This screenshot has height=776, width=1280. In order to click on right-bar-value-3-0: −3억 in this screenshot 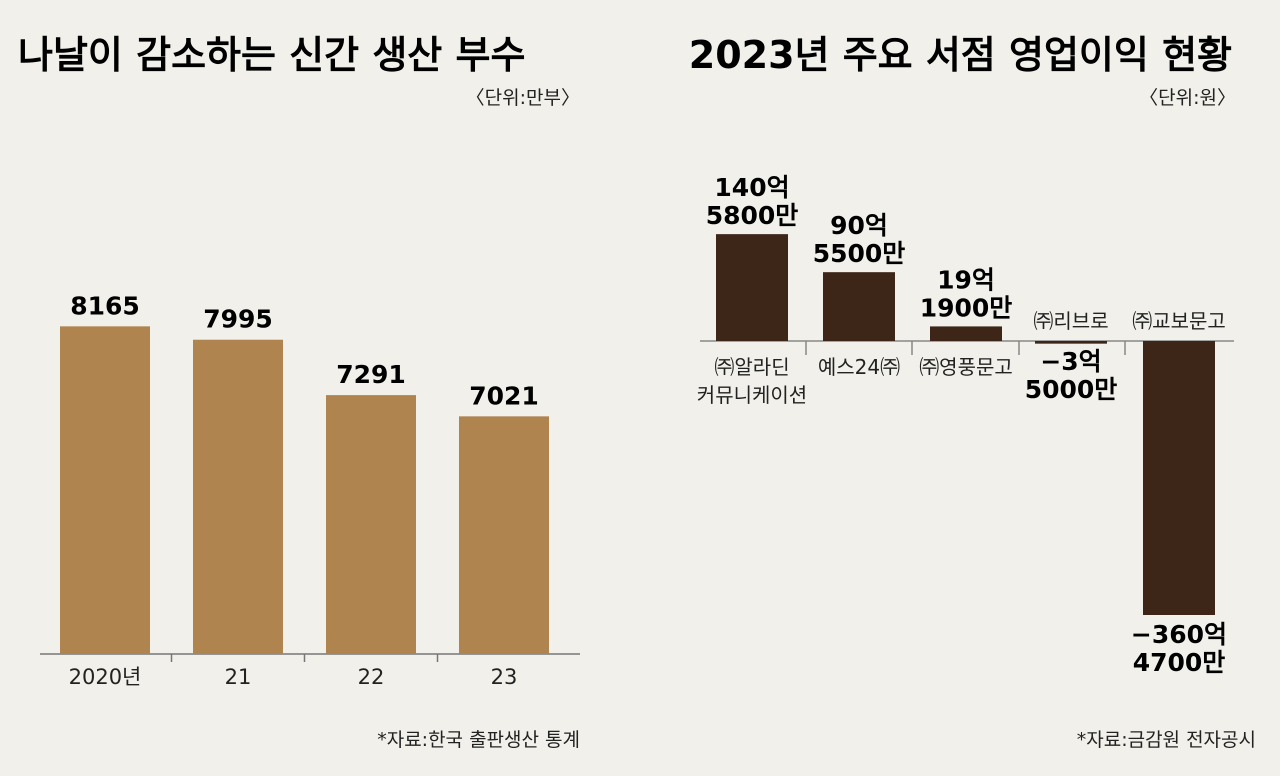, I will do `click(1070, 361)`.